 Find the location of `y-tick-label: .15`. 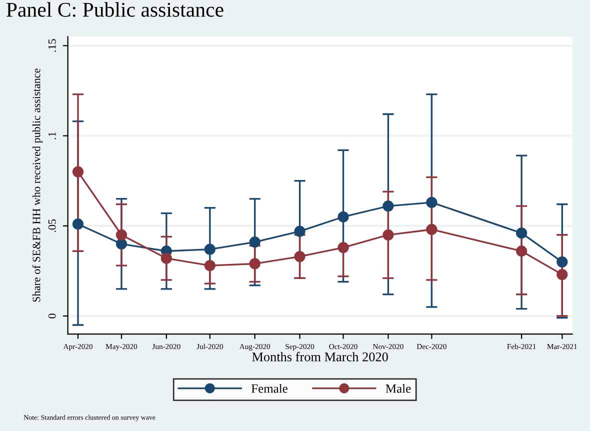

y-tick-label: .15 is located at coordinates (52, 45).